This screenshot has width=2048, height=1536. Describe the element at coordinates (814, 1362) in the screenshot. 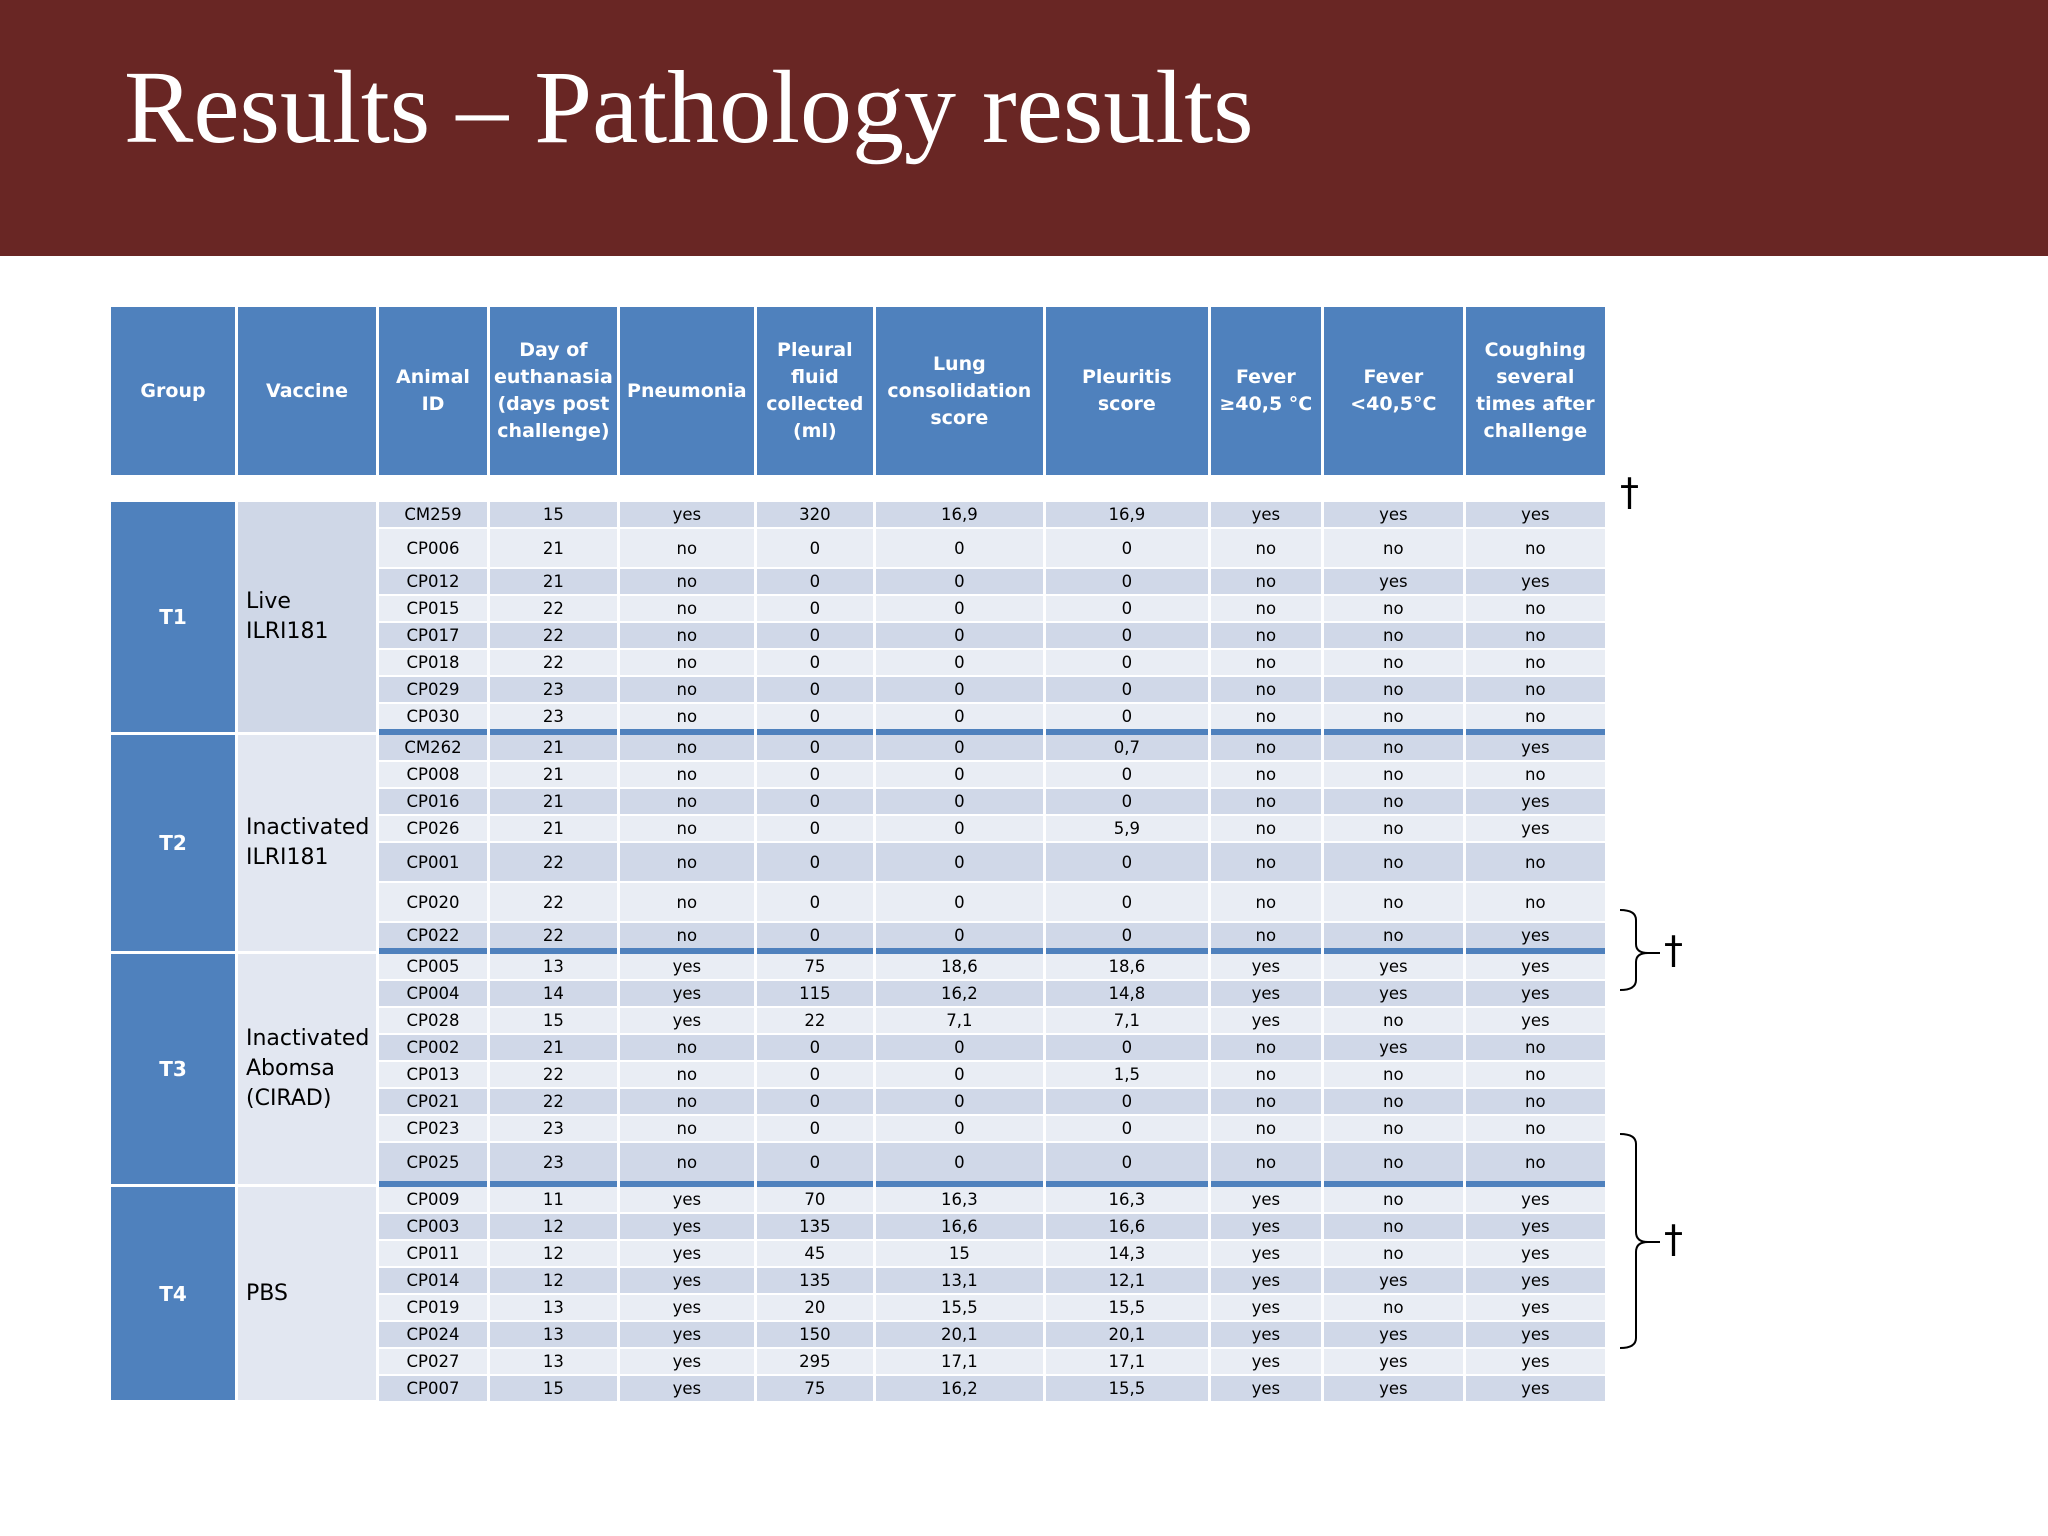

I see `pleural-fluid-cell: 295` at that location.